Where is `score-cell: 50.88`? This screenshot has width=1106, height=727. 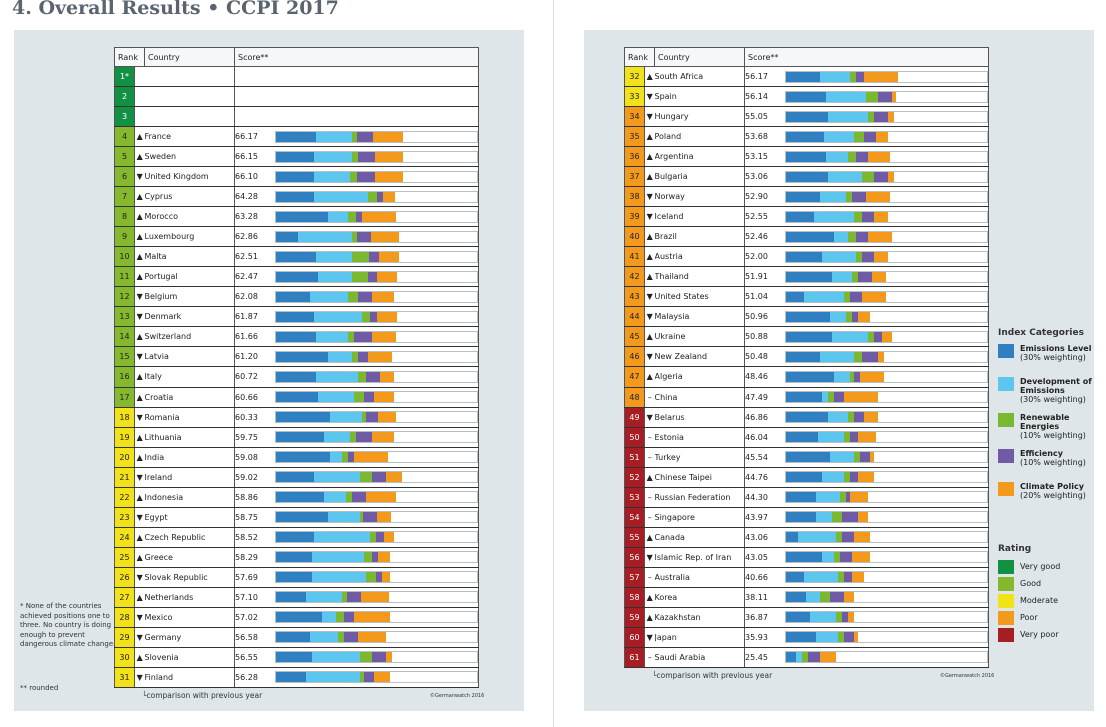
score-cell: 50.88 is located at coordinates (764, 337).